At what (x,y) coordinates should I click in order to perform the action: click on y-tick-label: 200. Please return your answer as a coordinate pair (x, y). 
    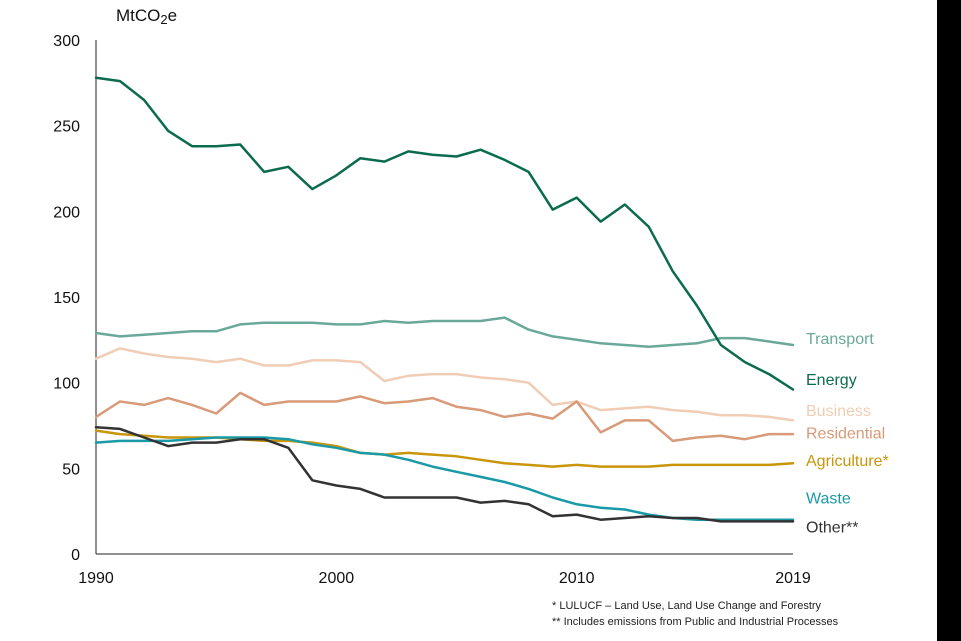
    Looking at the image, I should click on (66, 212).